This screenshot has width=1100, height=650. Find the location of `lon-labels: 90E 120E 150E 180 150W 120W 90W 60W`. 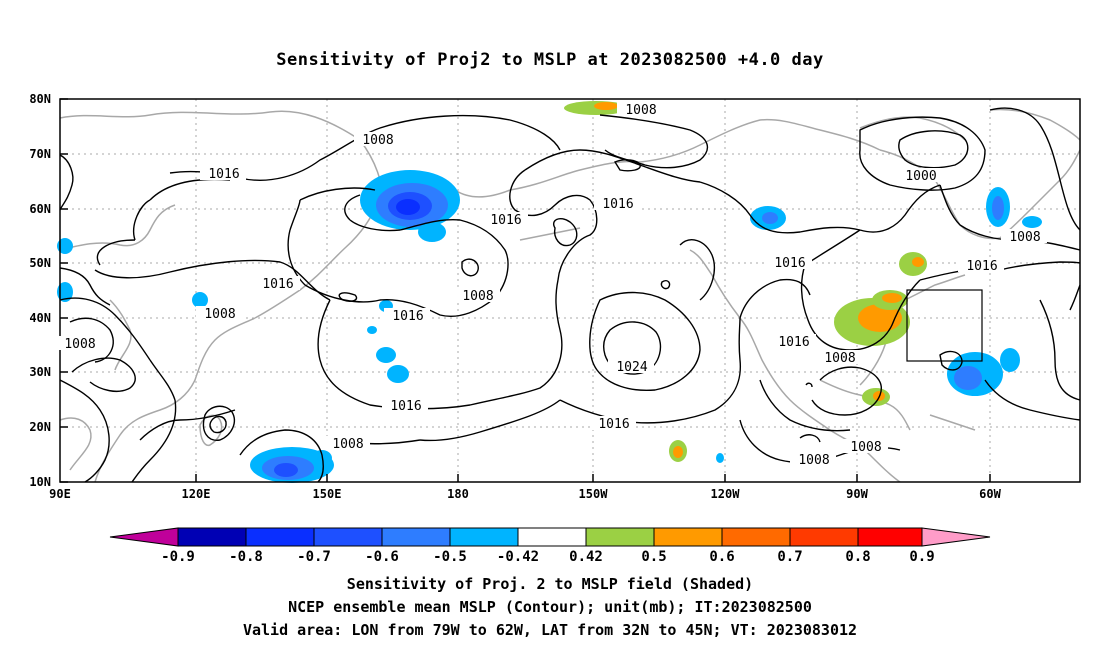

lon-labels: 90E 120E 150E 180 150W 120W 90W 60W is located at coordinates (525, 494).